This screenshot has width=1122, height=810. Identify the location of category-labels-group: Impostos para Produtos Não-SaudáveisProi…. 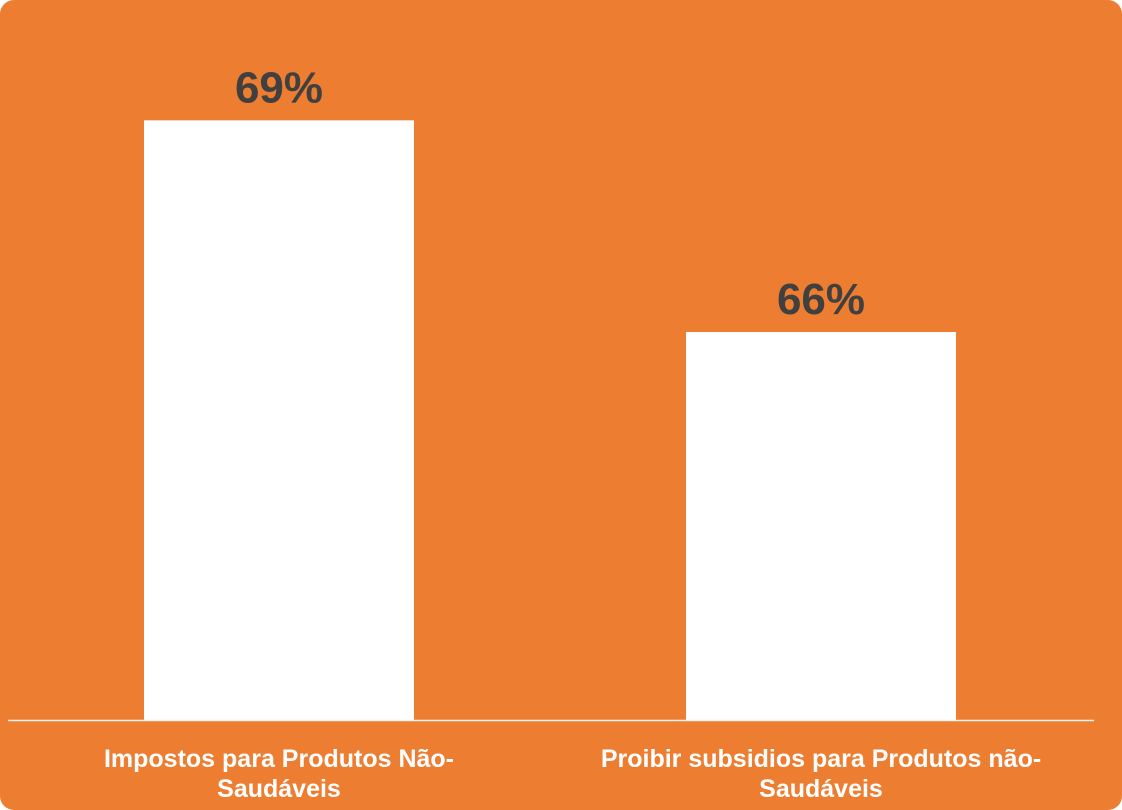
(572, 774).